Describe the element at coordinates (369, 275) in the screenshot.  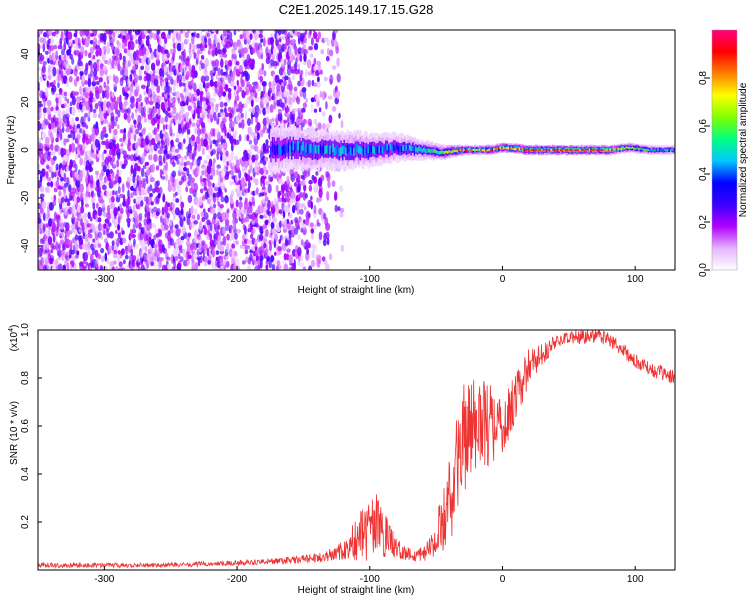
I see `spectrogram-x-ticks: -300 -200 -100 0 100` at that location.